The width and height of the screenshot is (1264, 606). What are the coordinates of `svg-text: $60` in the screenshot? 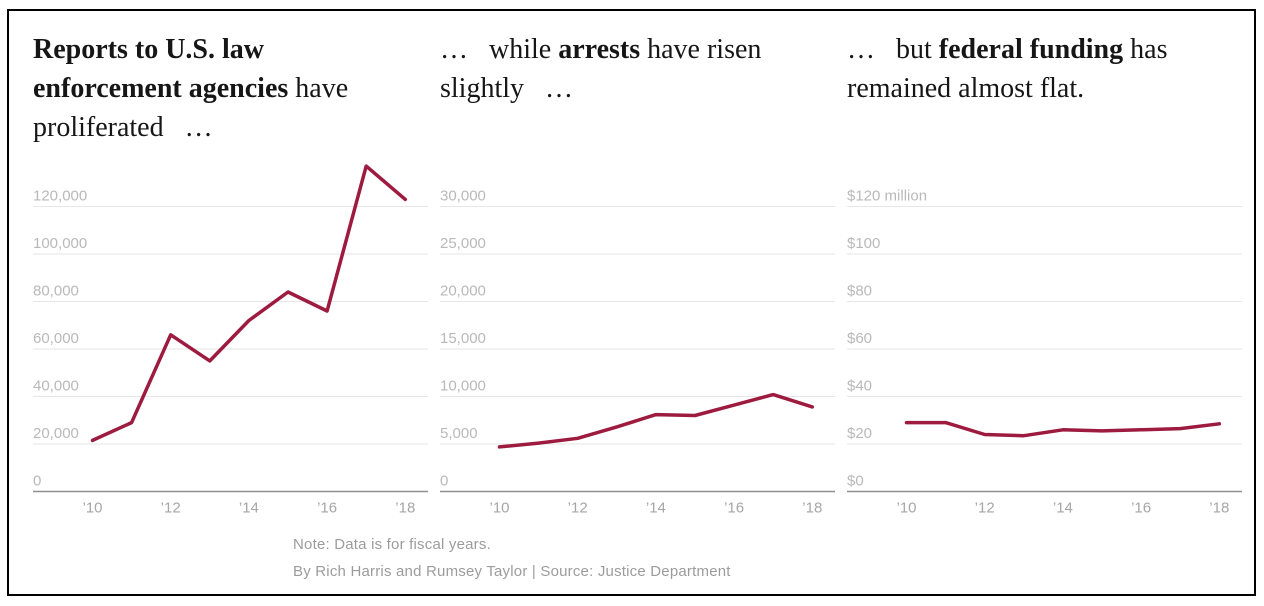 It's located at (859, 338).